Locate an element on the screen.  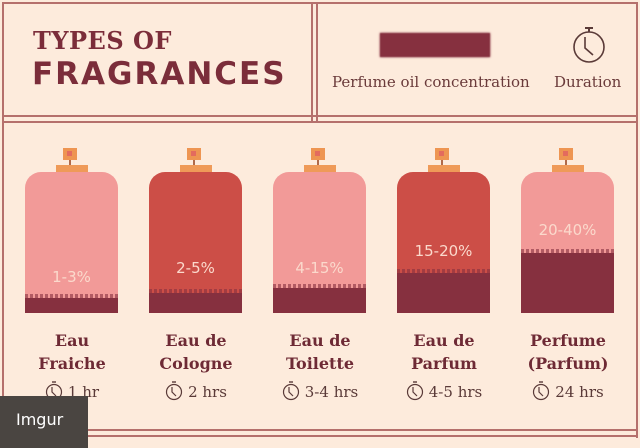
concentration-label: 1-3% is located at coordinates (71, 277).